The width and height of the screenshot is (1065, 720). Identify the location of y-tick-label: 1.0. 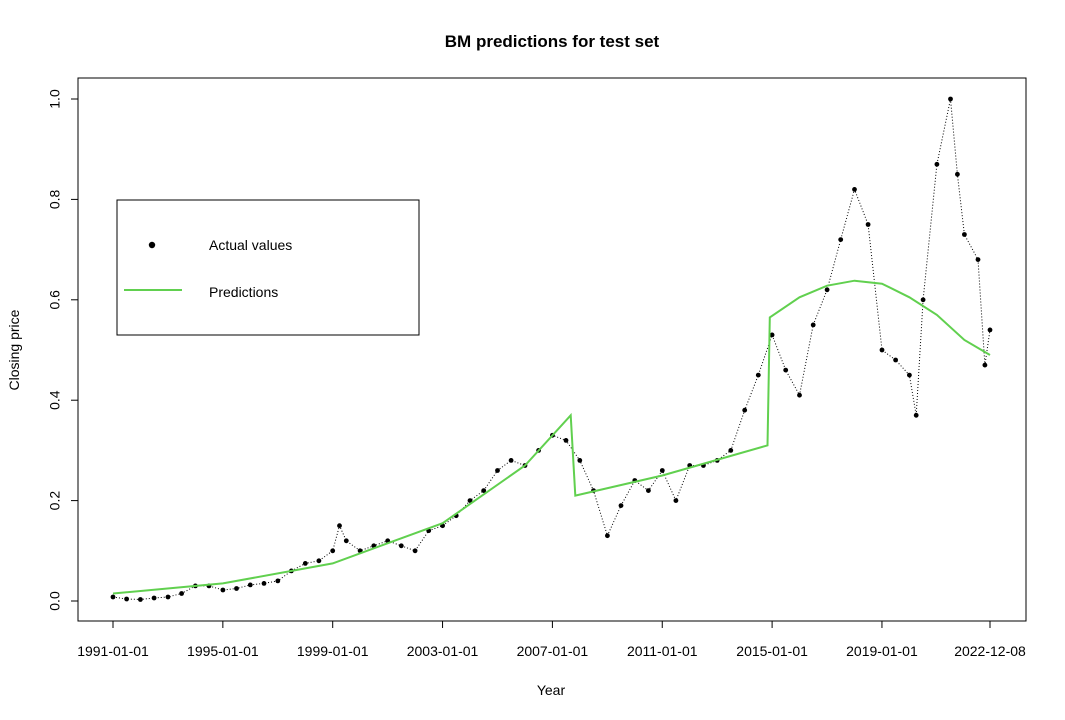
(55, 99).